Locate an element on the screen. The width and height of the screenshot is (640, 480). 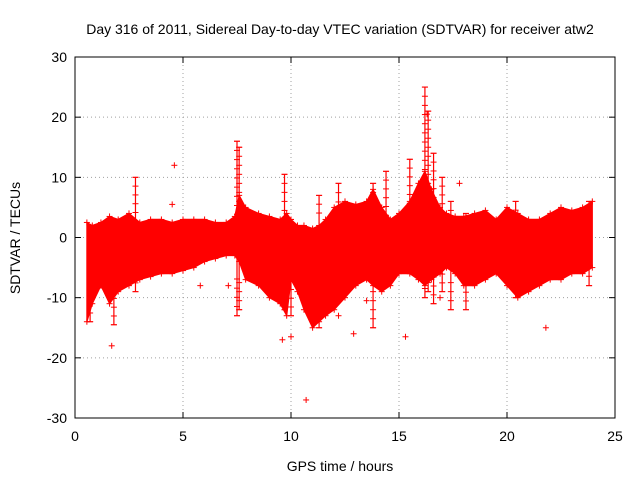
y-tick-label: 20 is located at coordinates (59, 117).